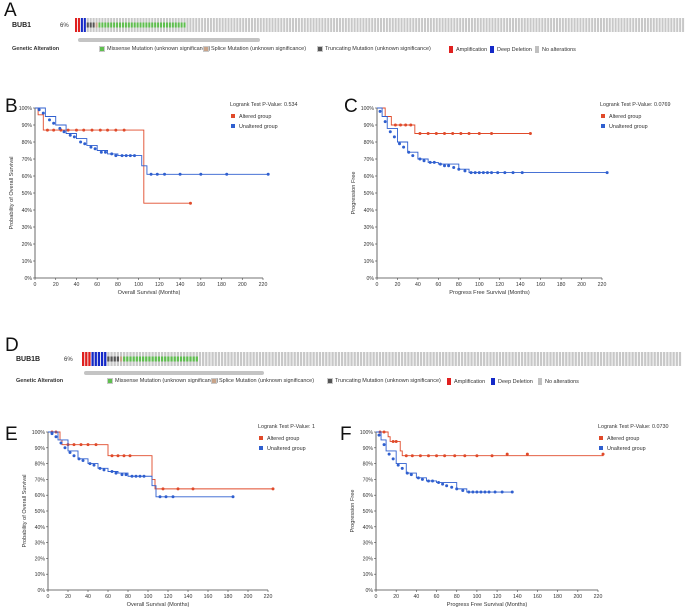 Image resolution: width=685 pixels, height=612 pixels. Describe the element at coordinates (26, 109) in the screenshot. I see `y-tick-label: 100%` at that location.